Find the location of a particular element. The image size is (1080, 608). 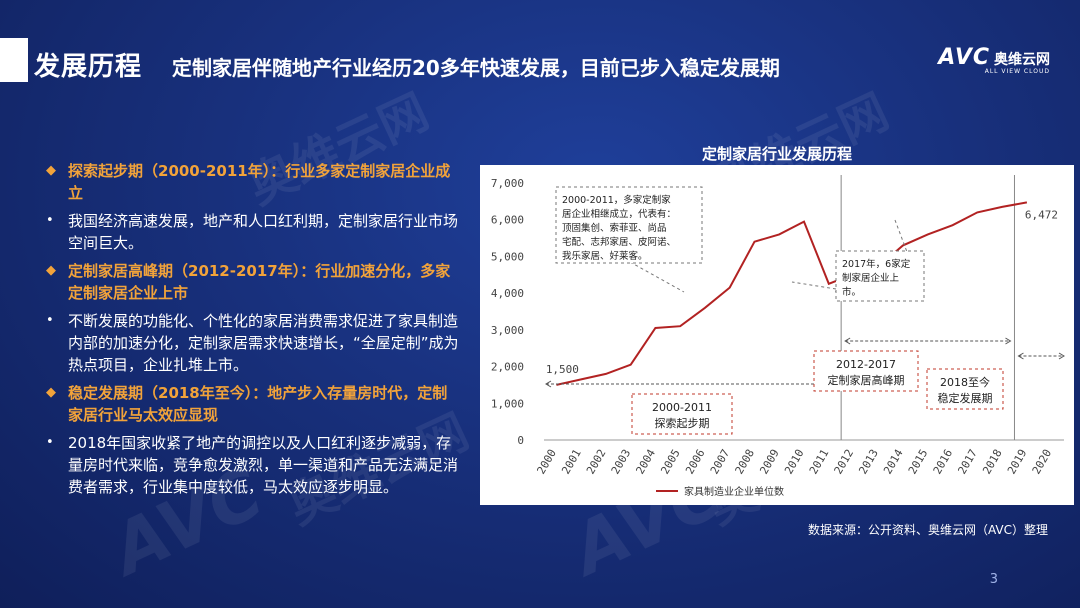

x-tick-label: 2020 is located at coordinates (1042, 461).